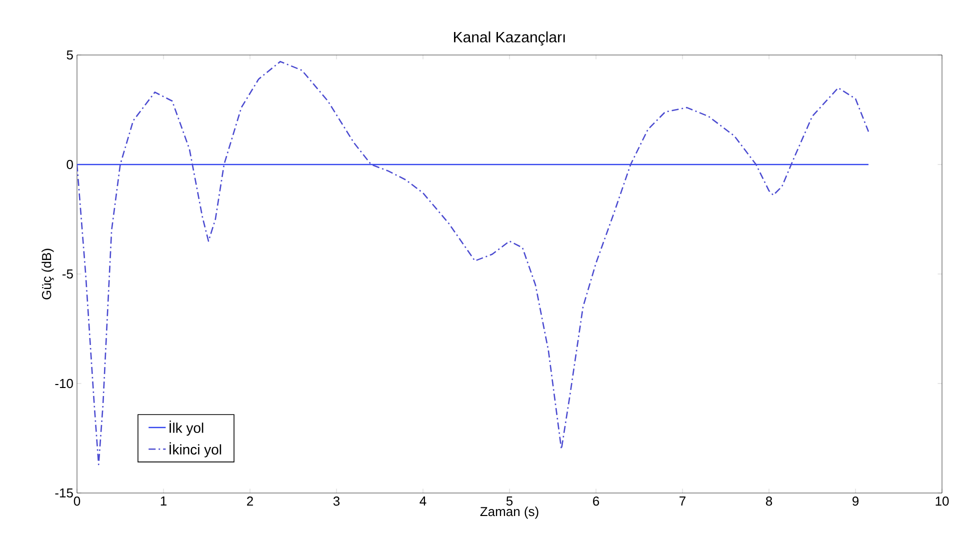  What do you see at coordinates (69, 165) in the screenshot?
I see `y-tick-label: 0` at bounding box center [69, 165].